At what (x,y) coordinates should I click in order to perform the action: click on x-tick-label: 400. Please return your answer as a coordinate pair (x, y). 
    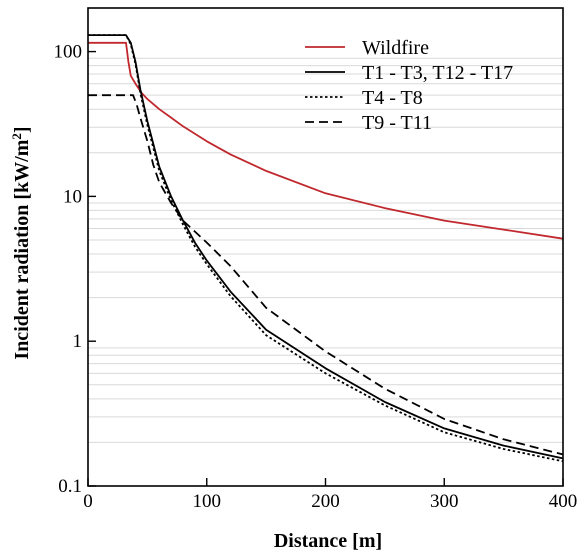
    Looking at the image, I should click on (563, 501).